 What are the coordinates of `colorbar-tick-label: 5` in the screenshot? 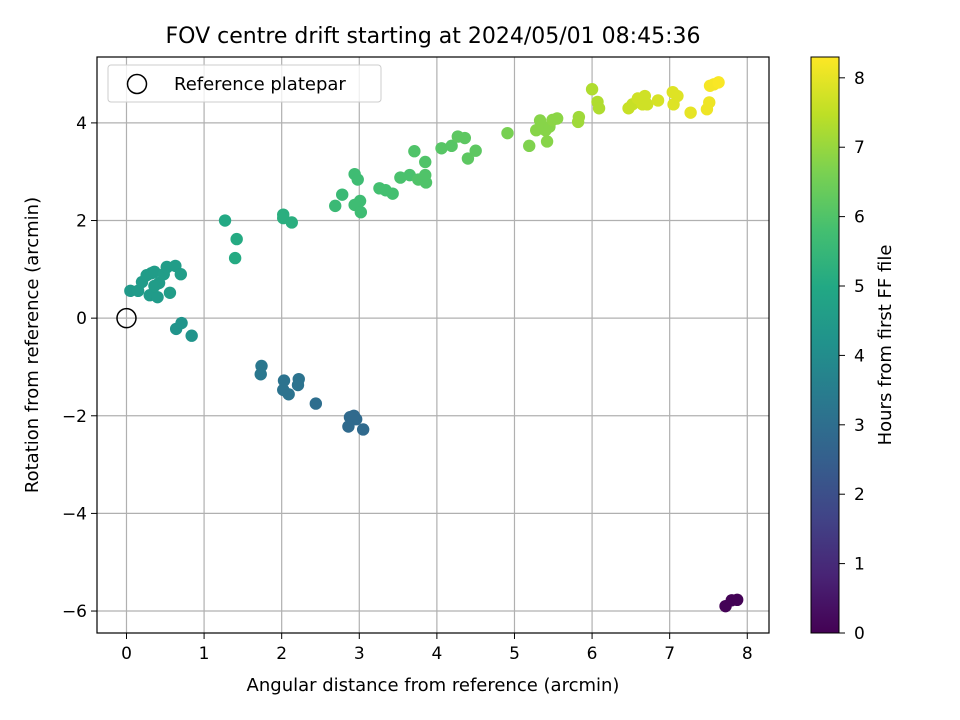 It's located at (859, 287).